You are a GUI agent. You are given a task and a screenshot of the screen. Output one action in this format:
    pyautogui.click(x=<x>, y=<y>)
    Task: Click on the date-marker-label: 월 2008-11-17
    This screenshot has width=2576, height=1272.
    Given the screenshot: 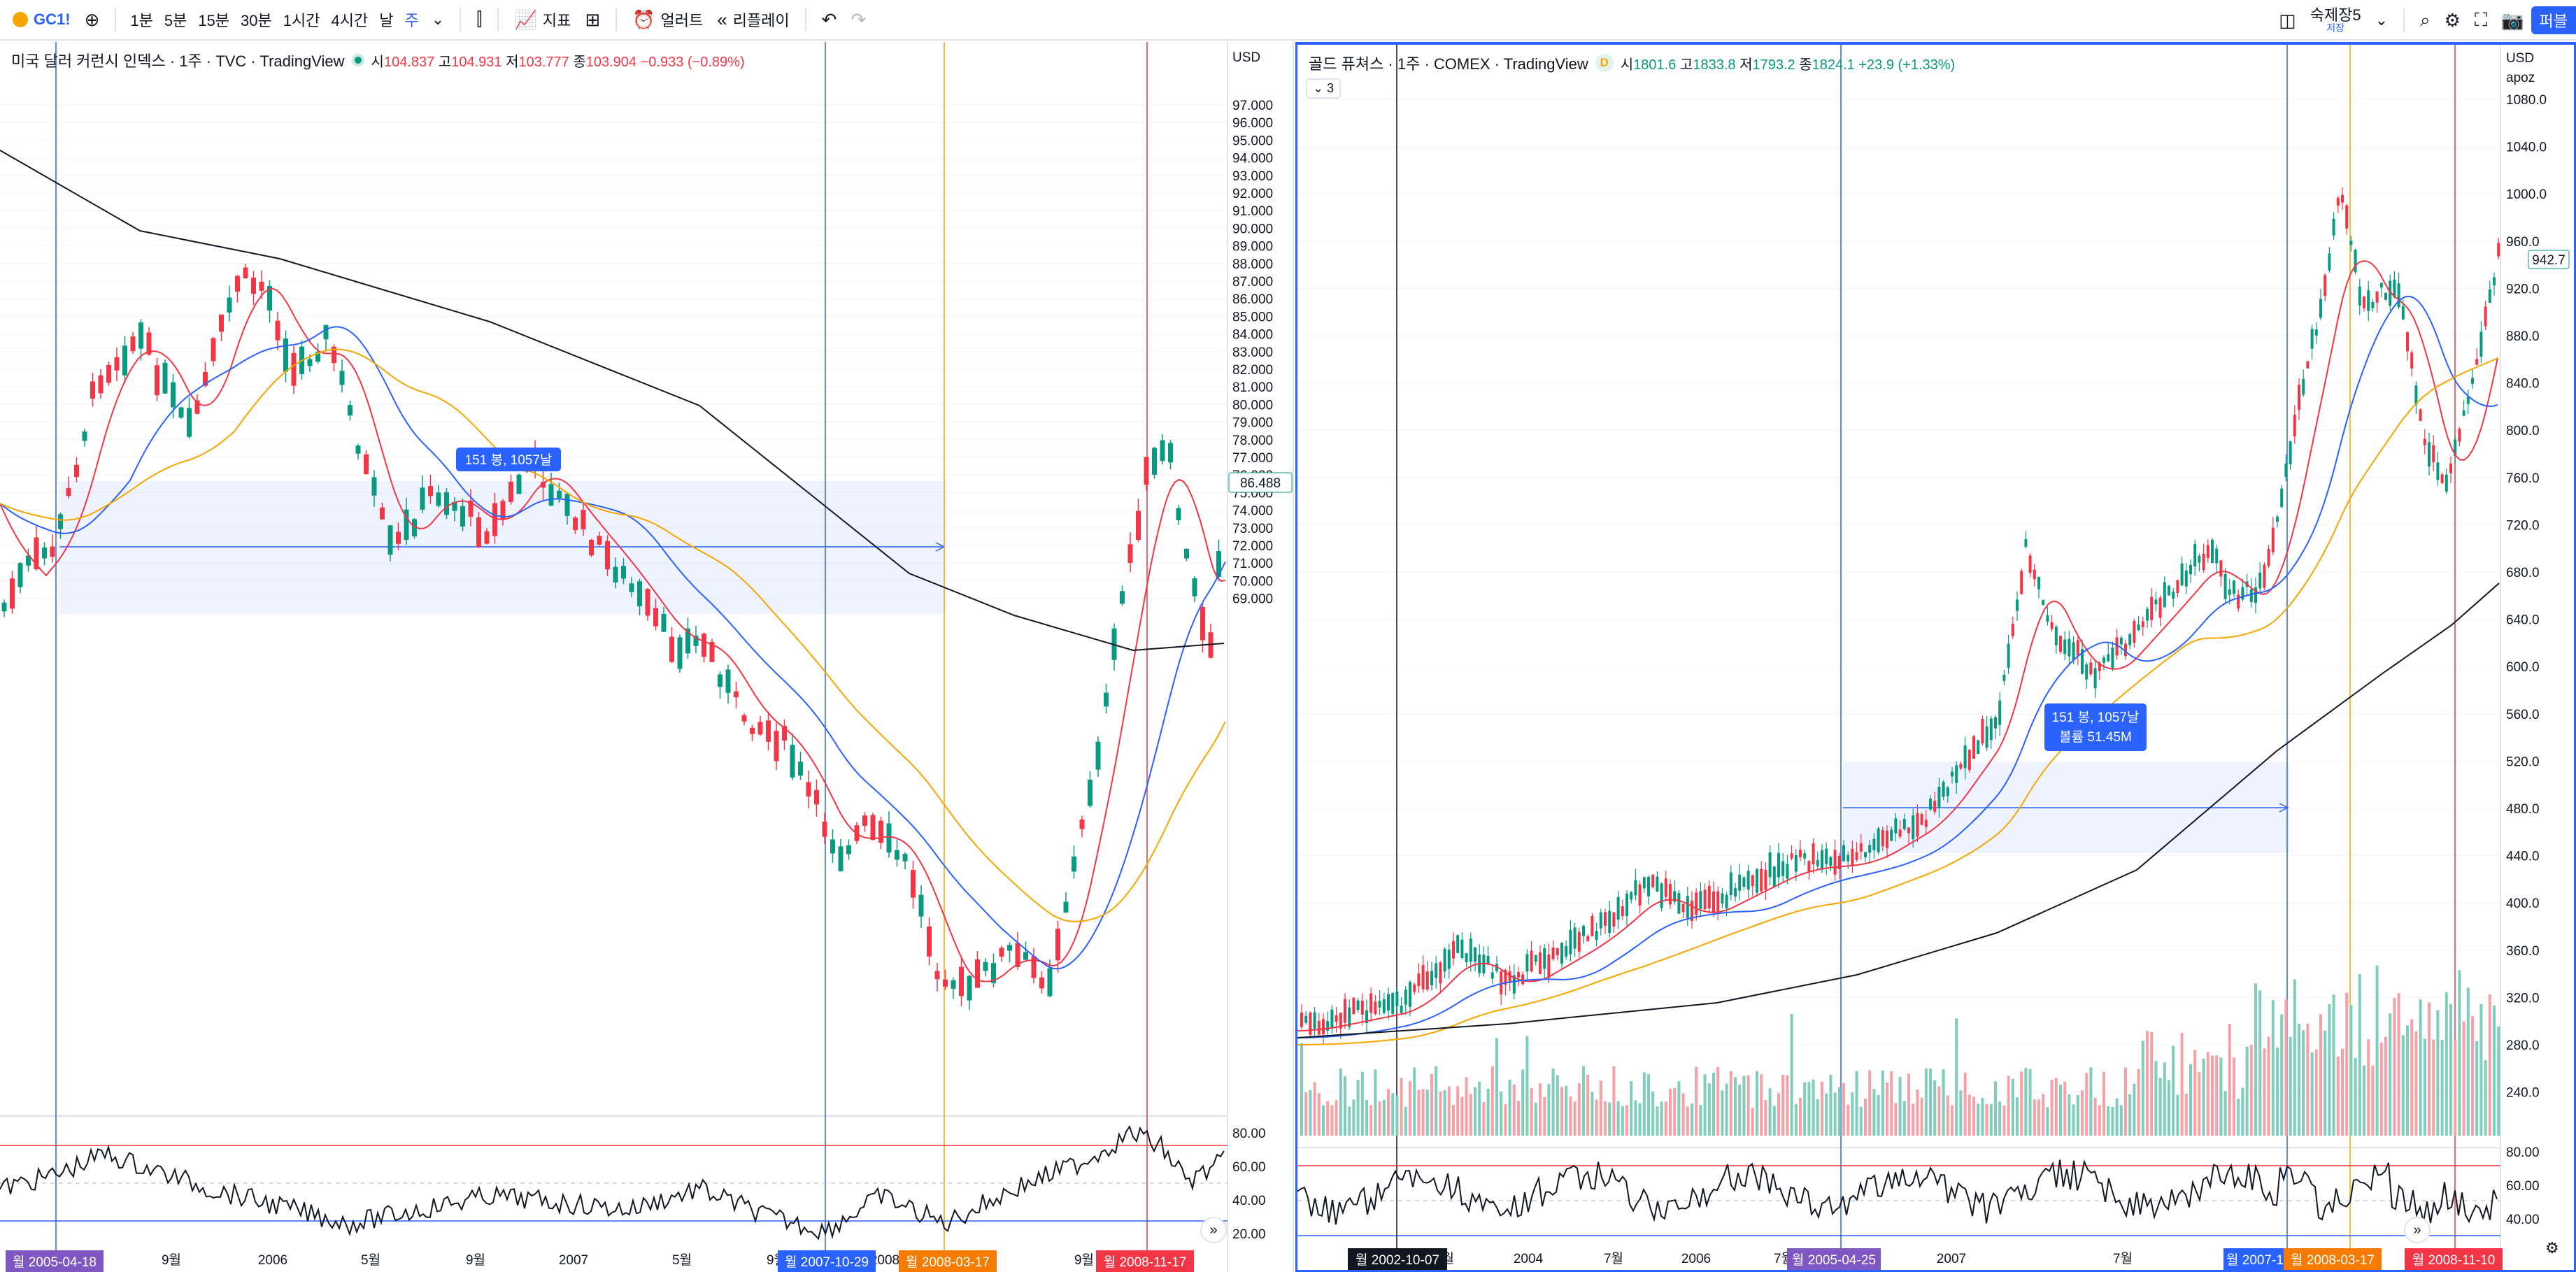 What is the action you would take?
    pyautogui.click(x=1145, y=1263)
    